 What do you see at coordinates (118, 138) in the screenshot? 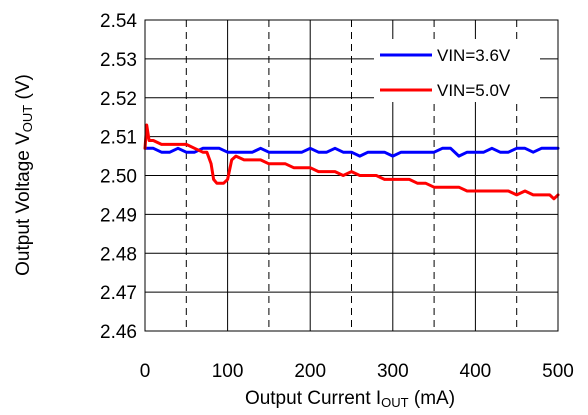
I see `y-tick-label: 2.51` at bounding box center [118, 138].